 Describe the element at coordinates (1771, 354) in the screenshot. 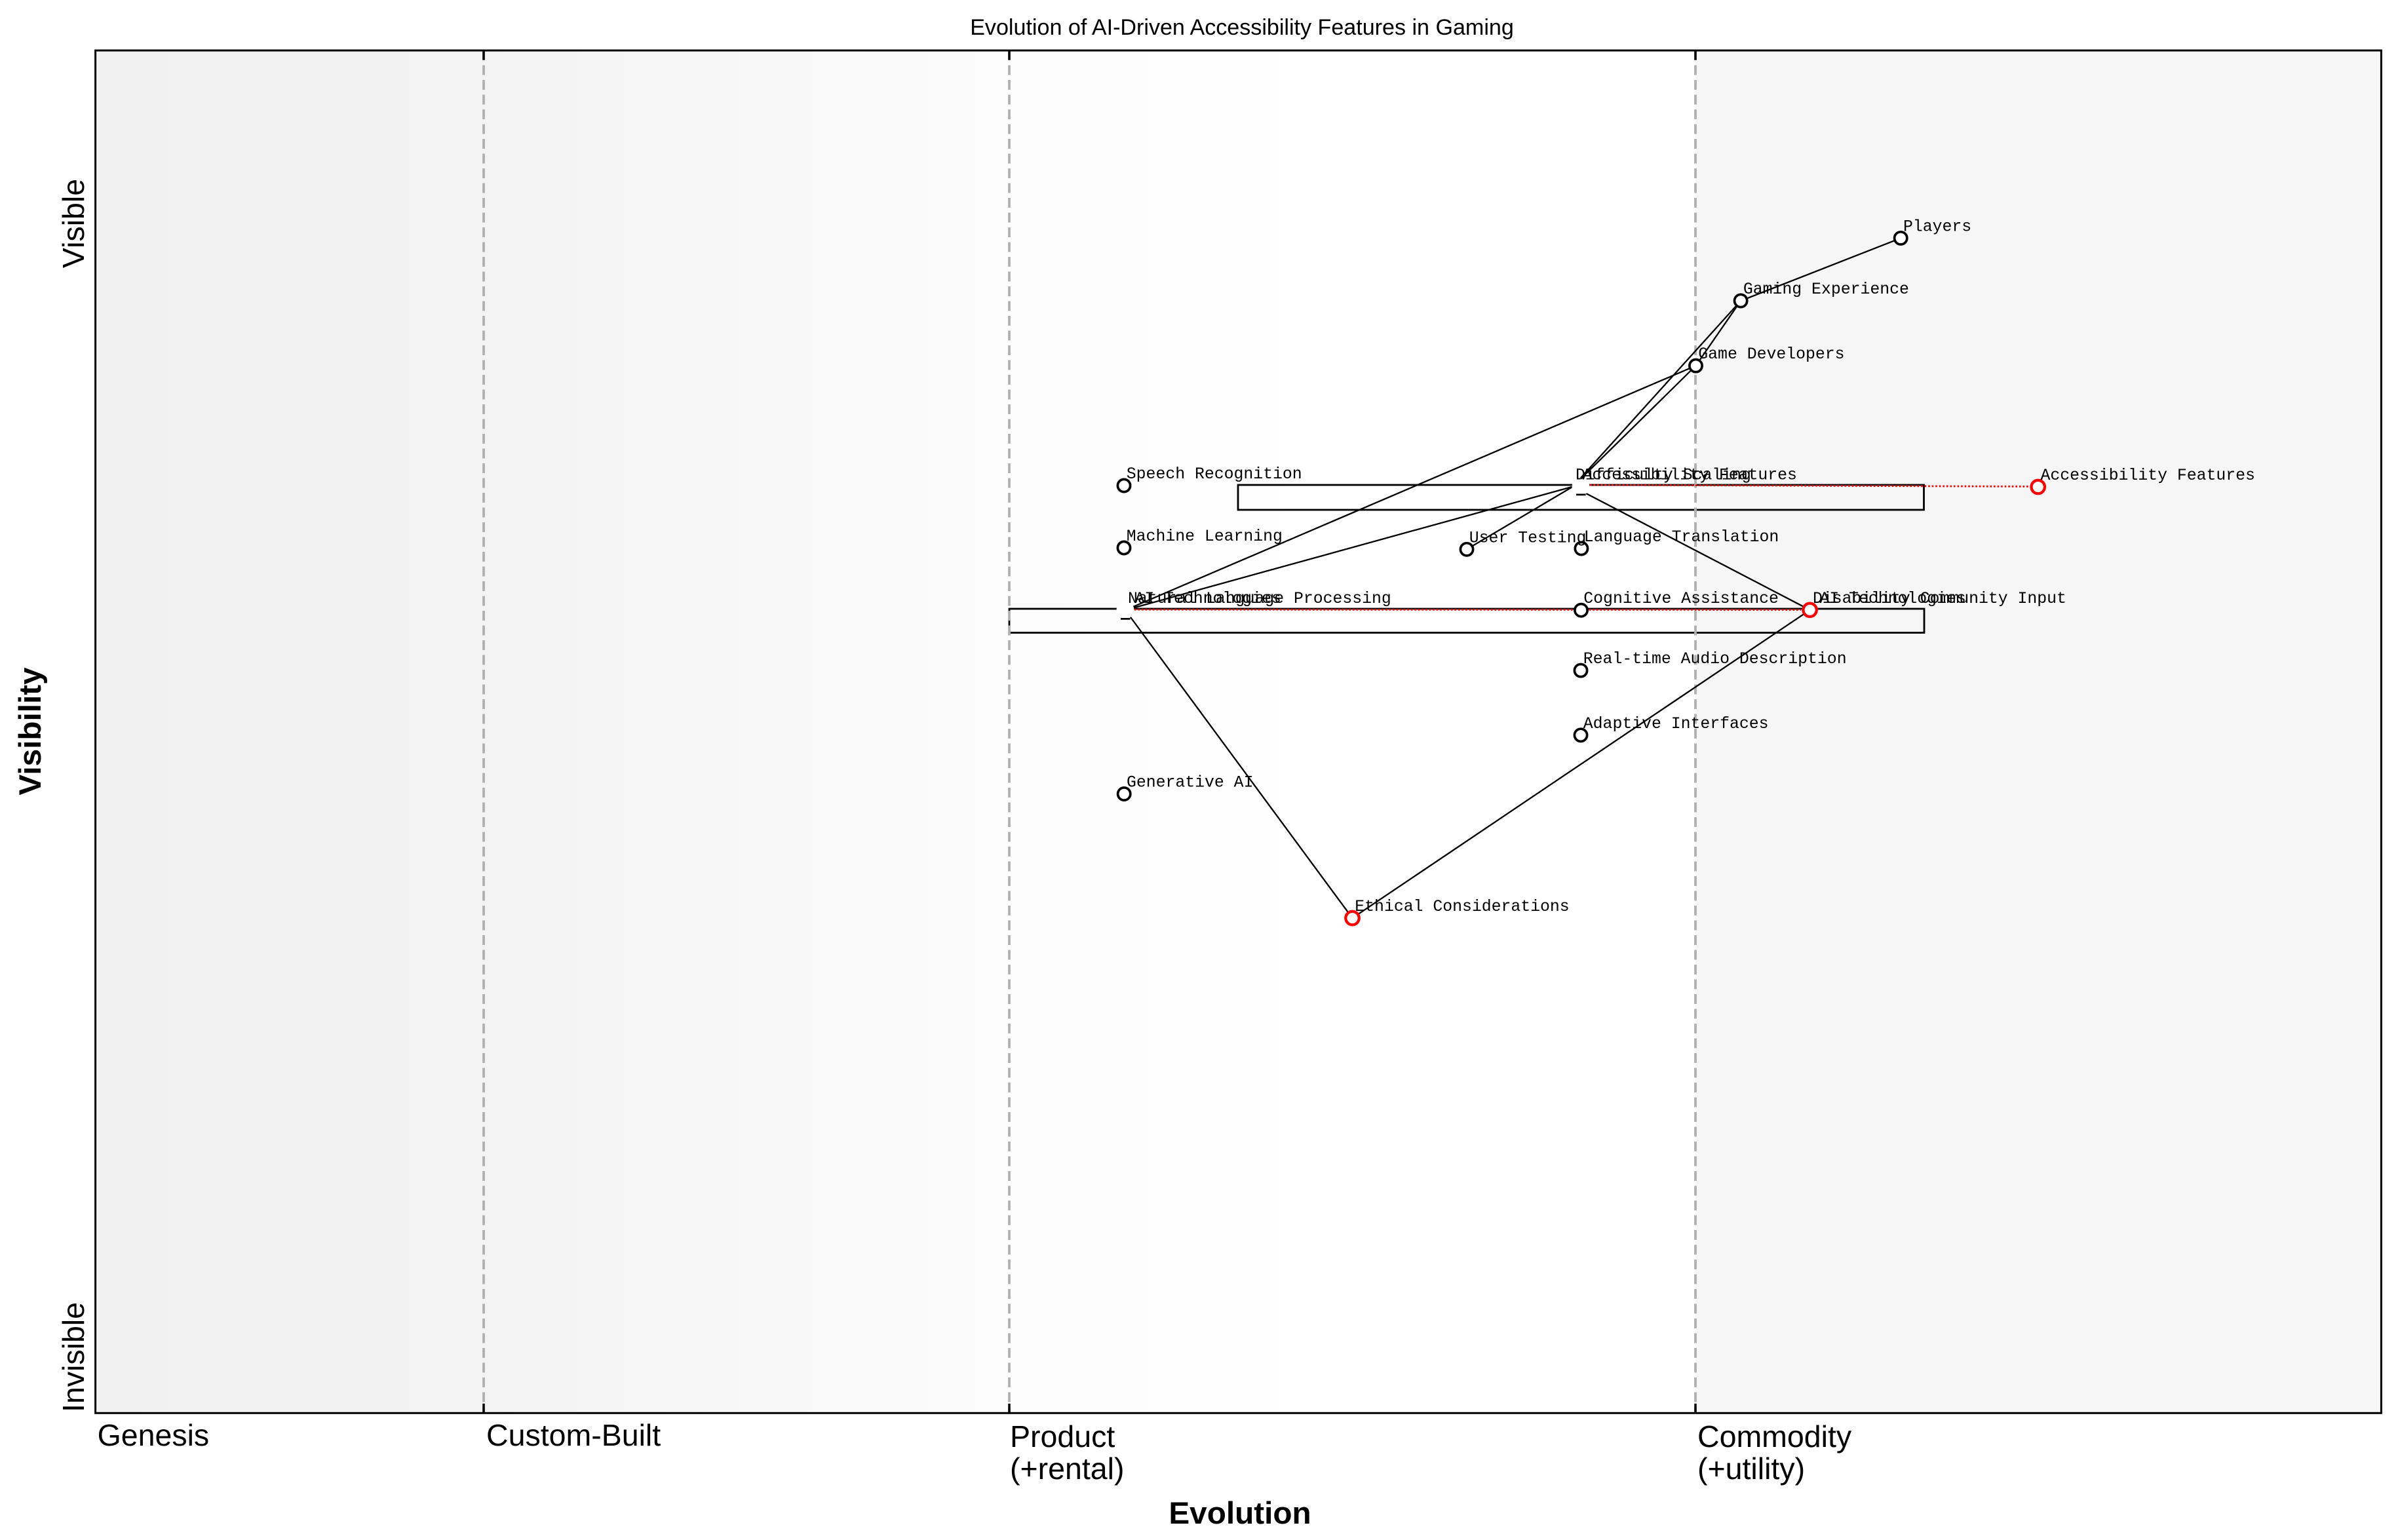

I see `svg-text: Game Developers` at that location.